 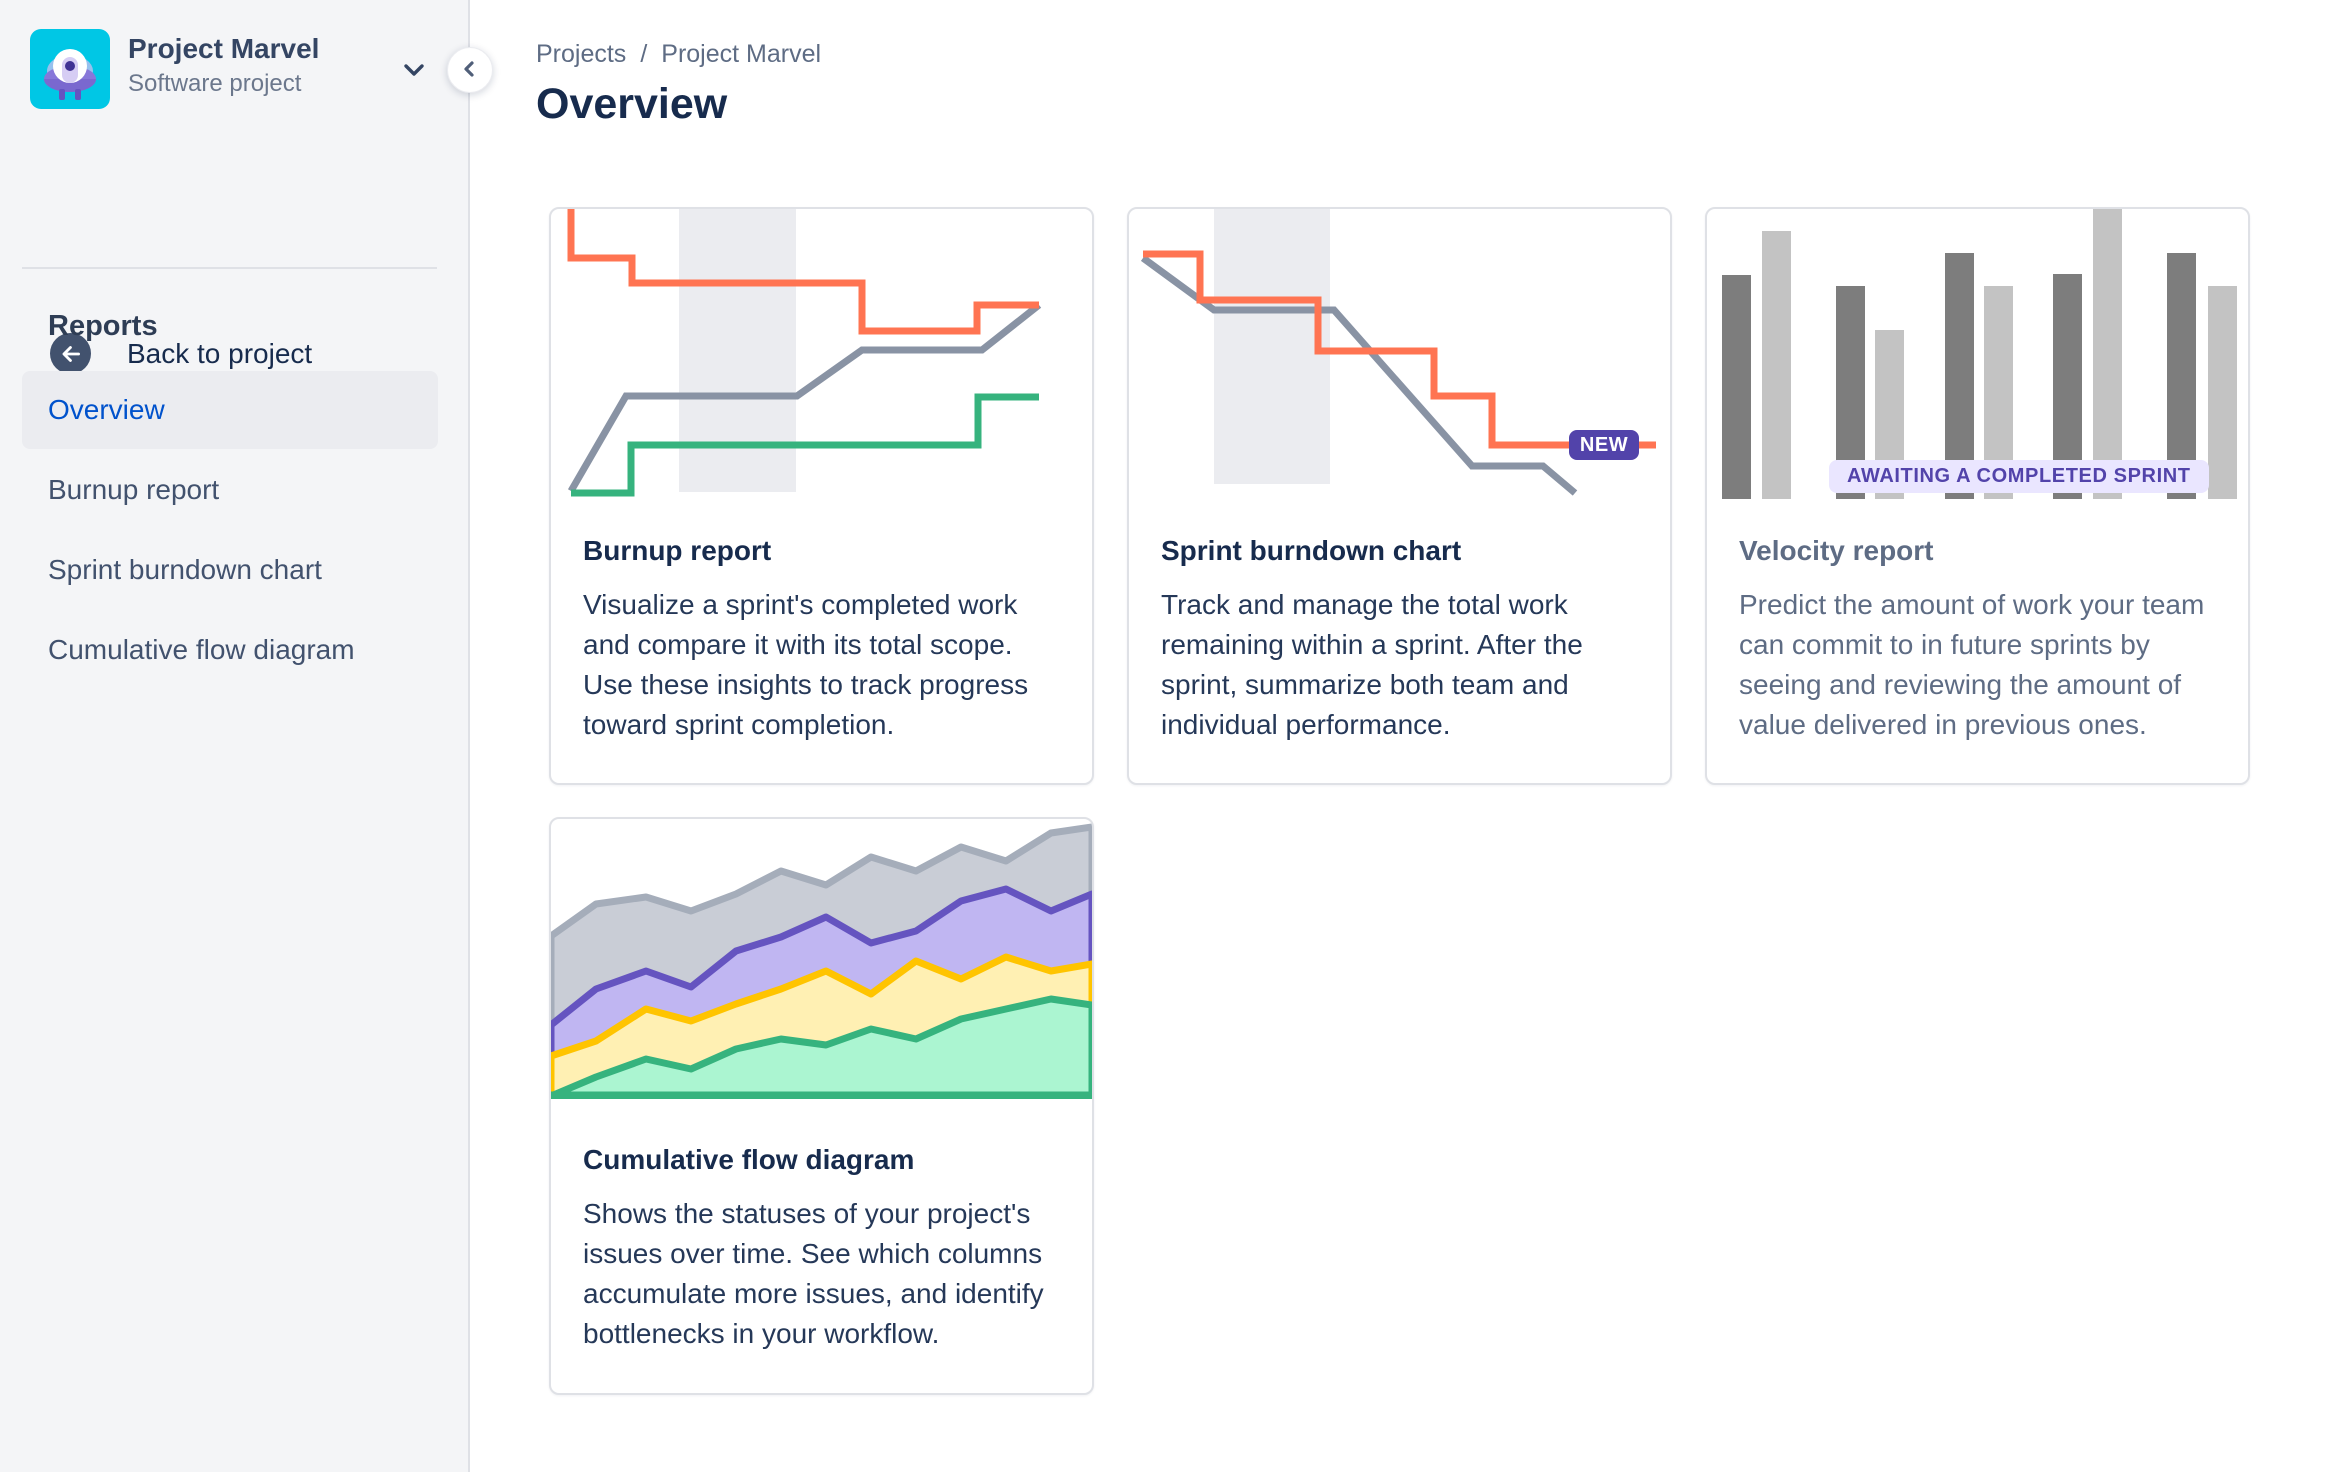 I want to click on card-title: Velocity report, so click(x=1836, y=550).